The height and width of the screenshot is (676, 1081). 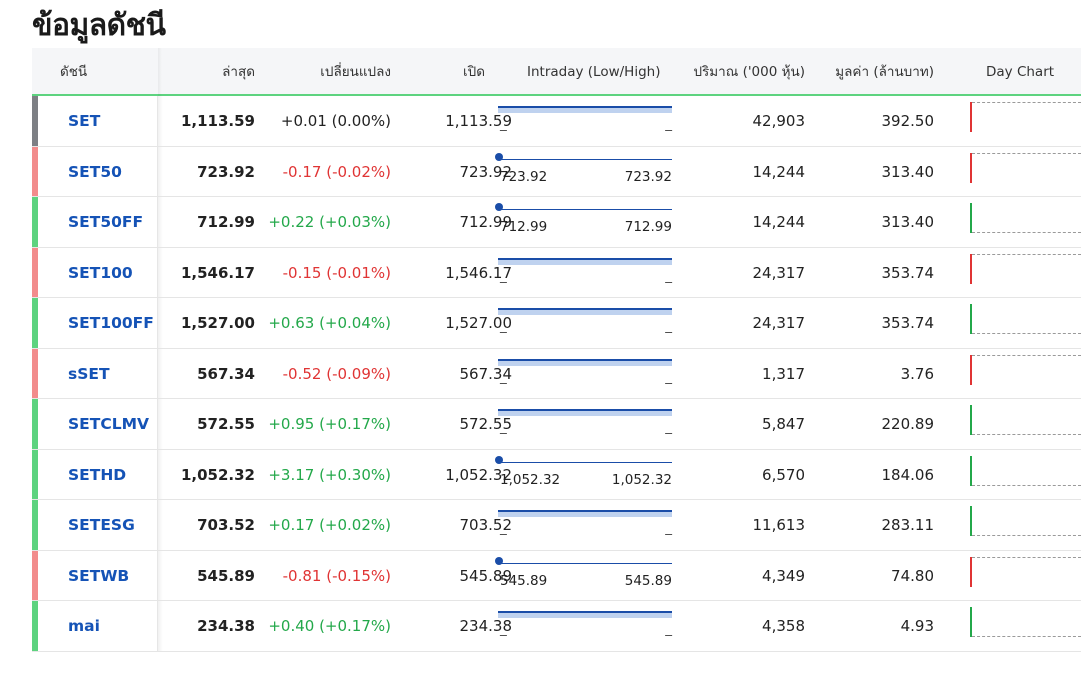 I want to click on intraday-range: 723.92 723.92, so click(x=584, y=172).